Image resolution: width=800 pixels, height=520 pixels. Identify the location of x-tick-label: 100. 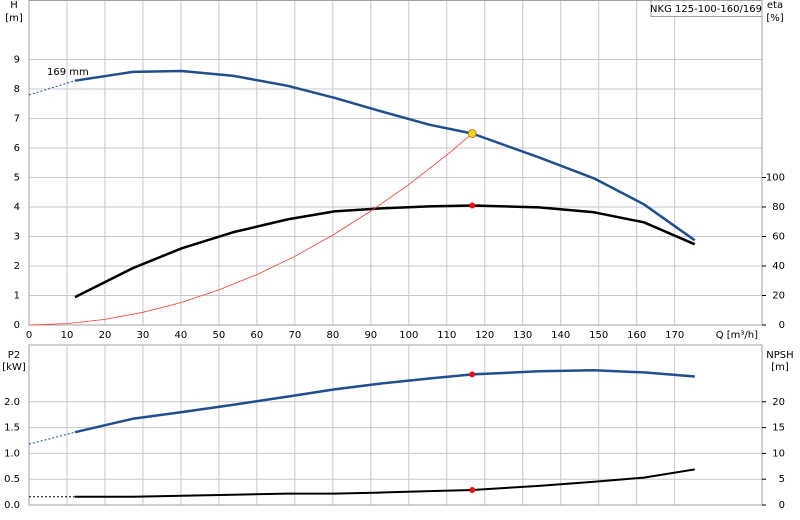
(408, 335).